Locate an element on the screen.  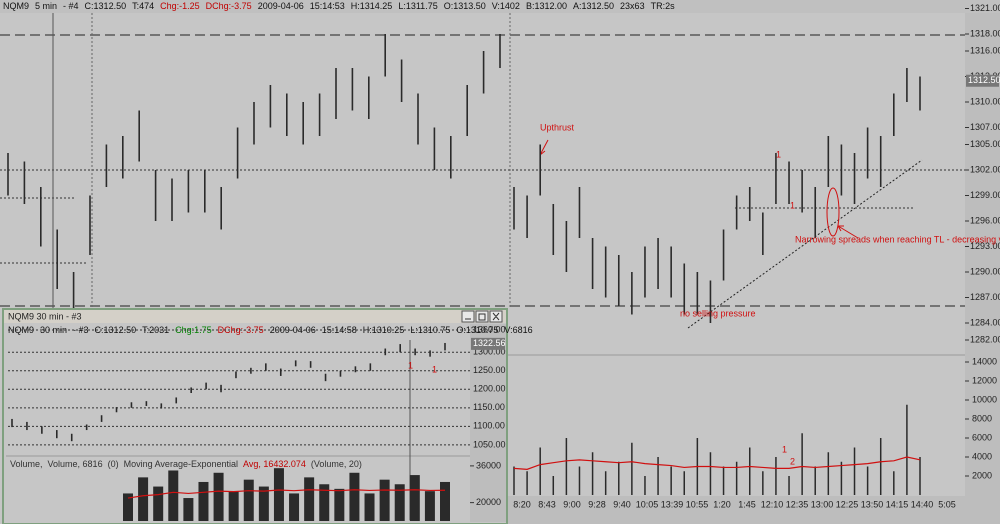
x-tick-label: 5:05 is located at coordinates (947, 504).